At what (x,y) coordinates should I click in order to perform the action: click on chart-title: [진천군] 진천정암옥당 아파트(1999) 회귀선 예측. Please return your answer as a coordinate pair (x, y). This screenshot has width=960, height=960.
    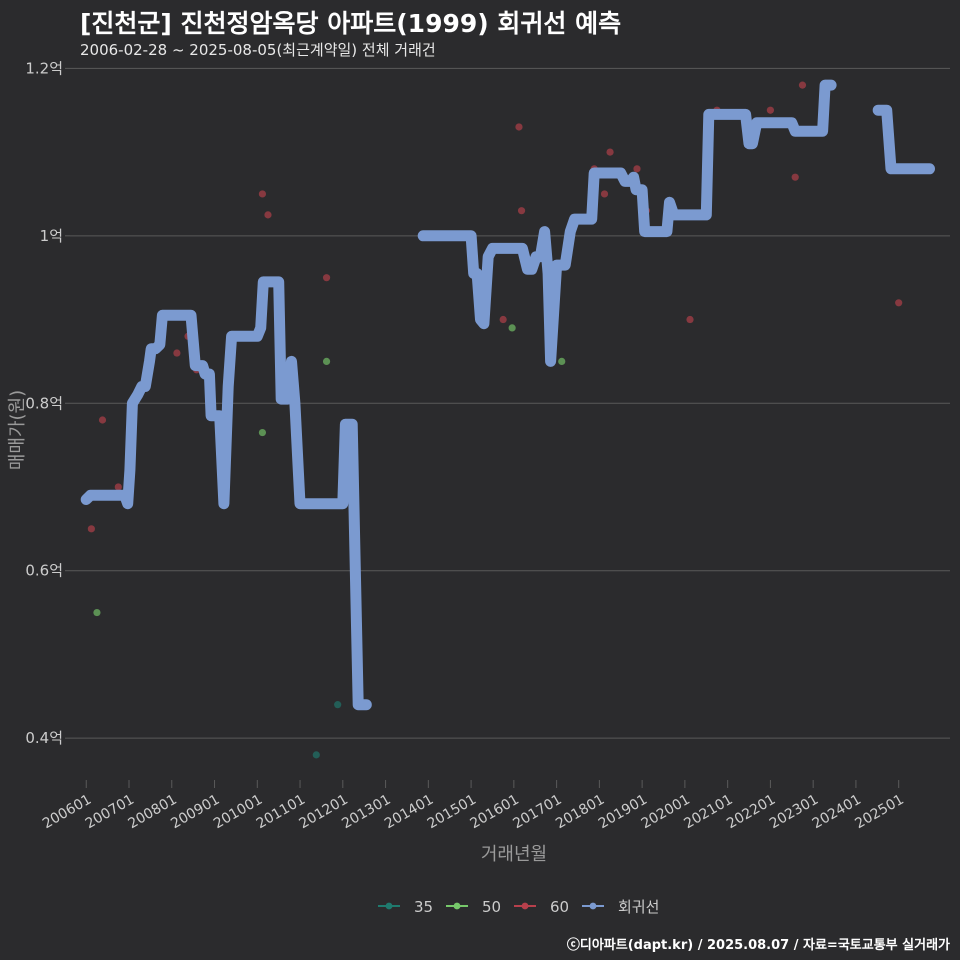
    Looking at the image, I should click on (351, 23).